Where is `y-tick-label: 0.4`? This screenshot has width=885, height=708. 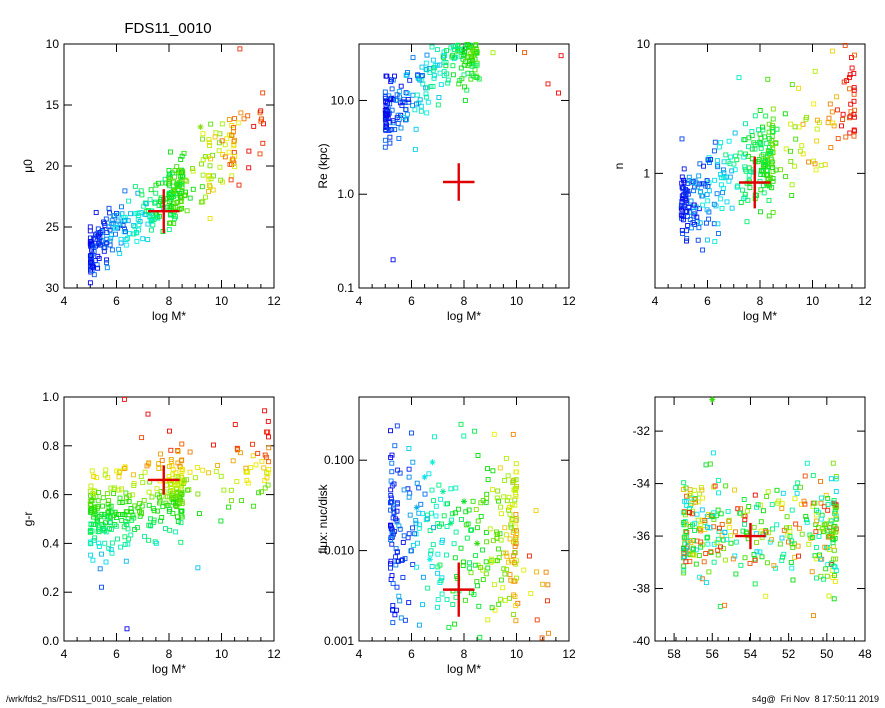 y-tick-label: 0.4 is located at coordinates (50, 543).